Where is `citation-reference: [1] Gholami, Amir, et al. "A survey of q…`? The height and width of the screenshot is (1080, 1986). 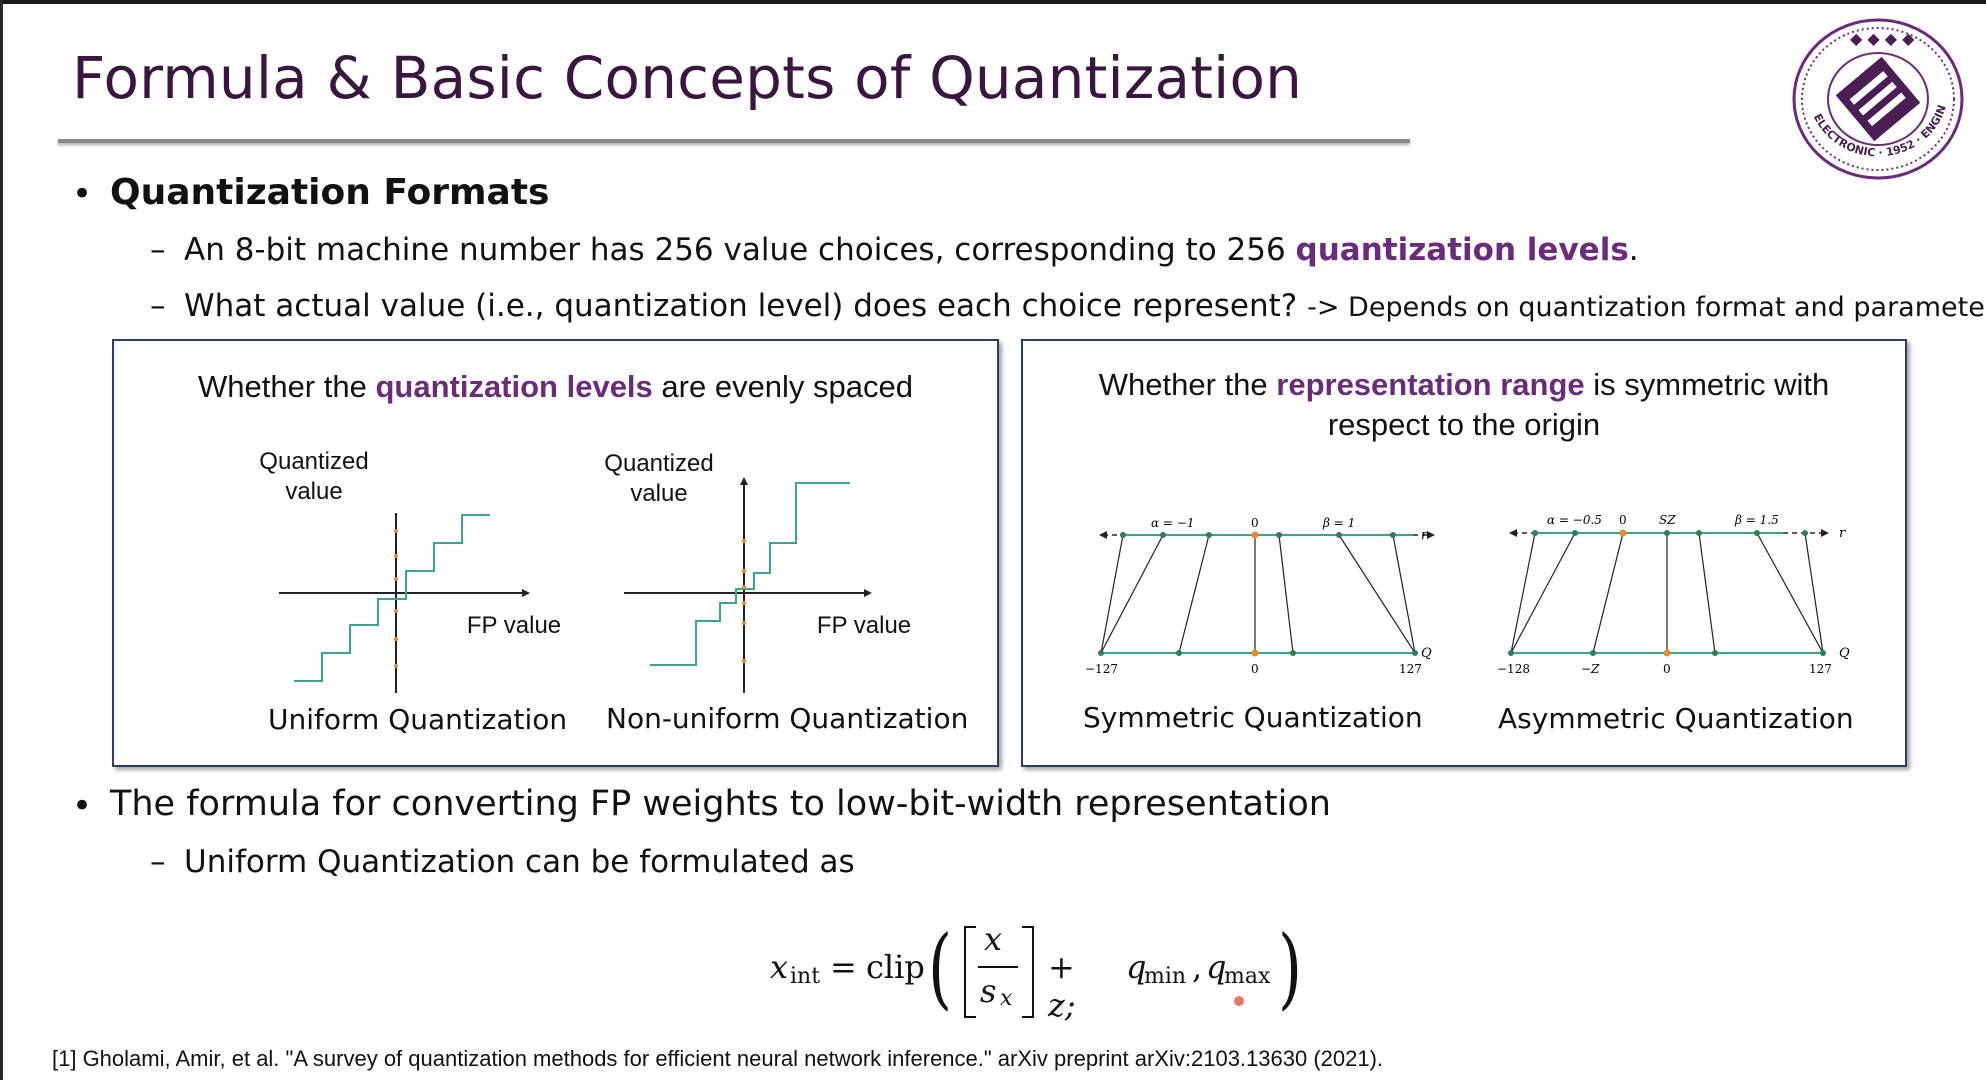 citation-reference: [1] Gholami, Amir, et al. "A survey of q… is located at coordinates (718, 1058).